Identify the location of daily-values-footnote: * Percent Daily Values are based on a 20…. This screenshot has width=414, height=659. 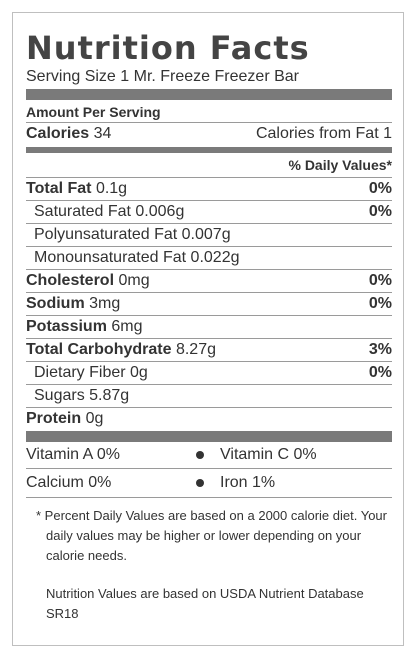
(211, 535).